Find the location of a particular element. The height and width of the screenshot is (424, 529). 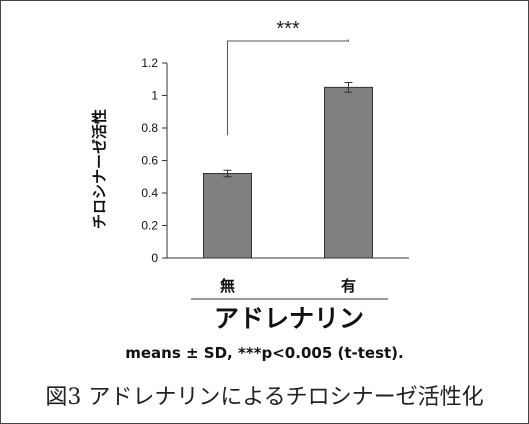

y-tick-label: 0.8 is located at coordinates (149, 128).